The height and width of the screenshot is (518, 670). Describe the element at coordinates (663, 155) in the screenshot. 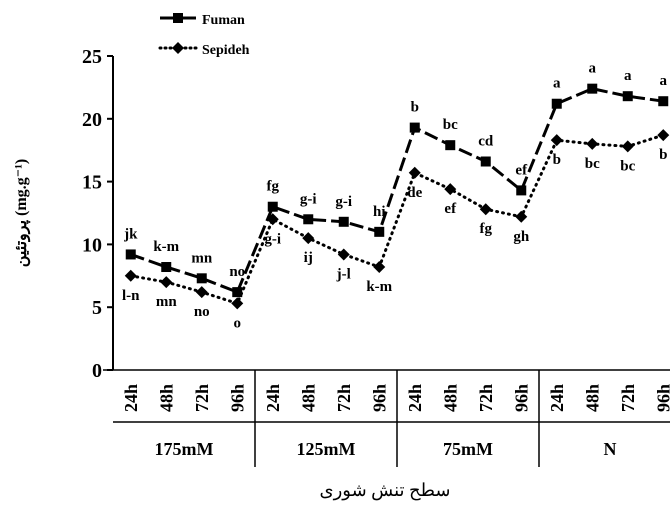

I see `data-label-1-3-3: b` at that location.